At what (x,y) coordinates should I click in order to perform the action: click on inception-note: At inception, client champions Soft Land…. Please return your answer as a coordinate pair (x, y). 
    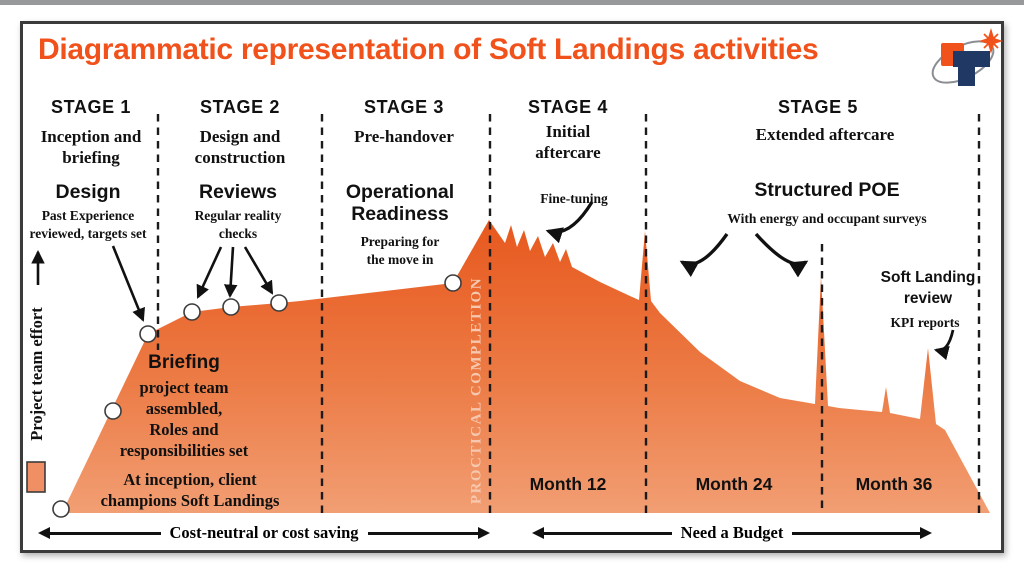
    Looking at the image, I should click on (190, 490).